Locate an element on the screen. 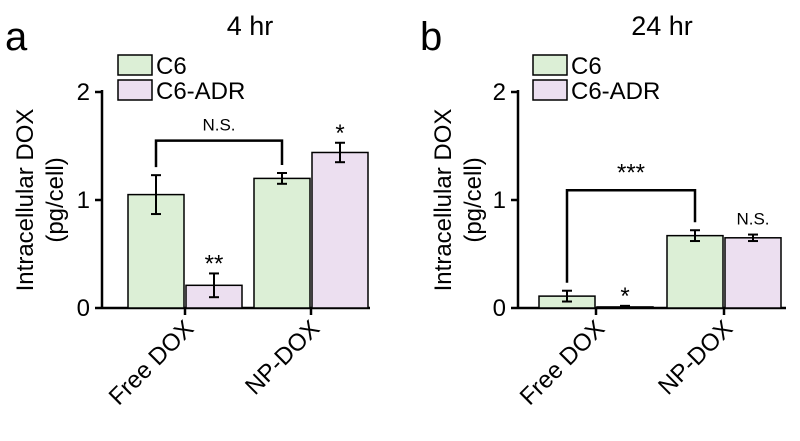 Image resolution: width=800 pixels, height=441 pixels. panel-letter: b is located at coordinates (431, 37).